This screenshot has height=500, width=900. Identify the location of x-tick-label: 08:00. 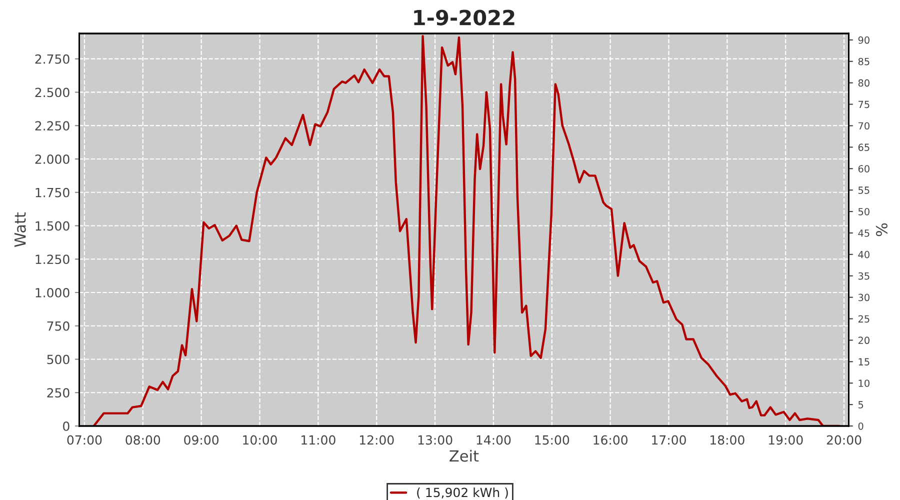
(143, 440).